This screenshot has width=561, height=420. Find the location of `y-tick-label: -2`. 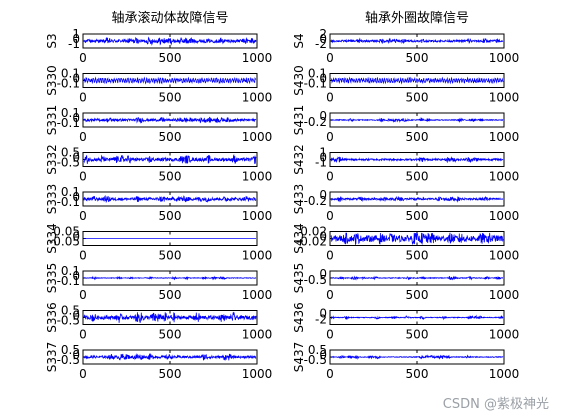

y-tick-label: -2 is located at coordinates (321, 44).